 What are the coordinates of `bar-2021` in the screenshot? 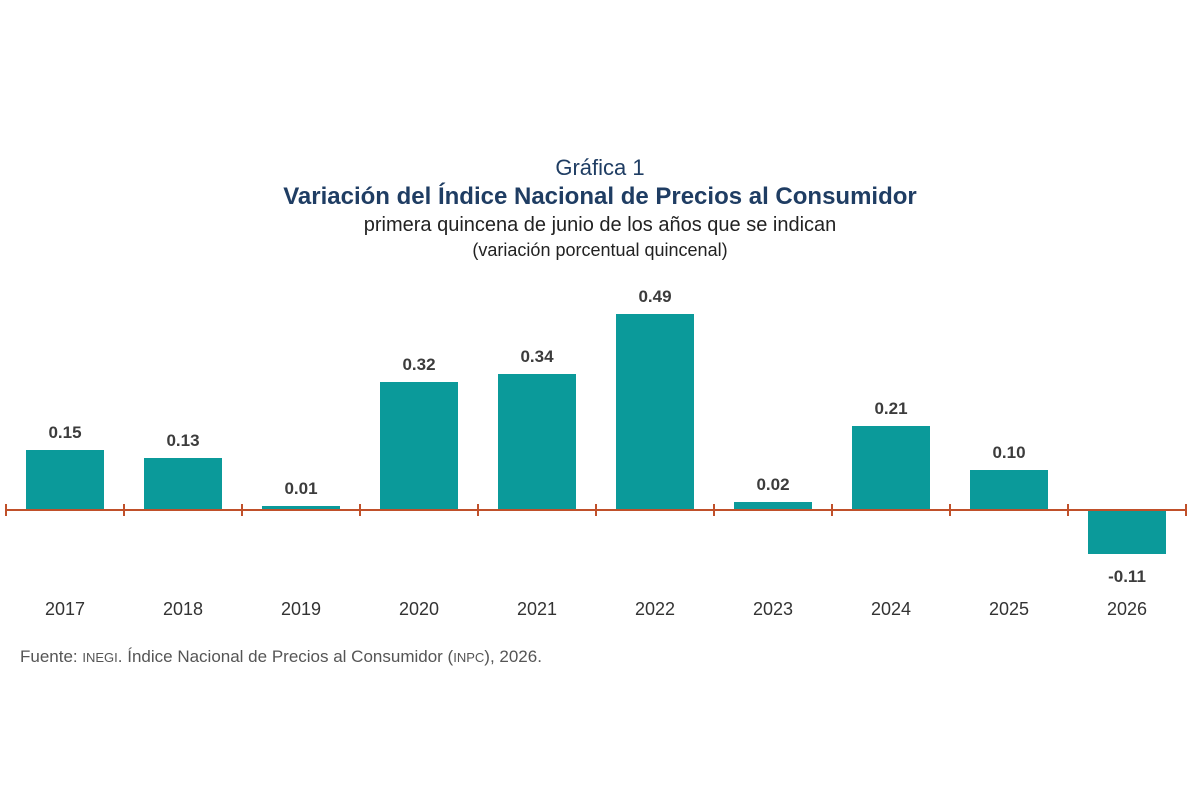 It's located at (537, 442).